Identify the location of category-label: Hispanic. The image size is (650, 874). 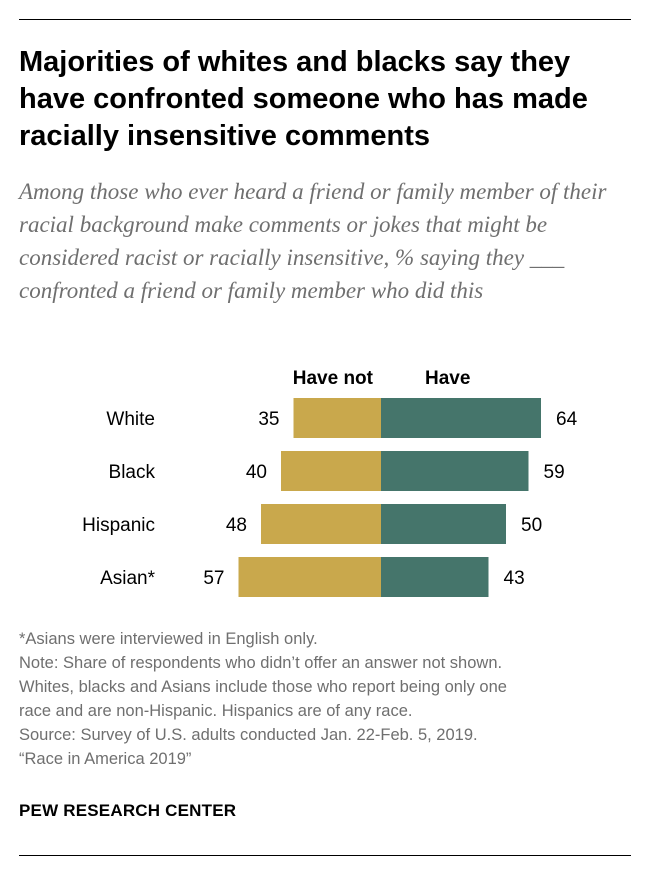
(118, 525).